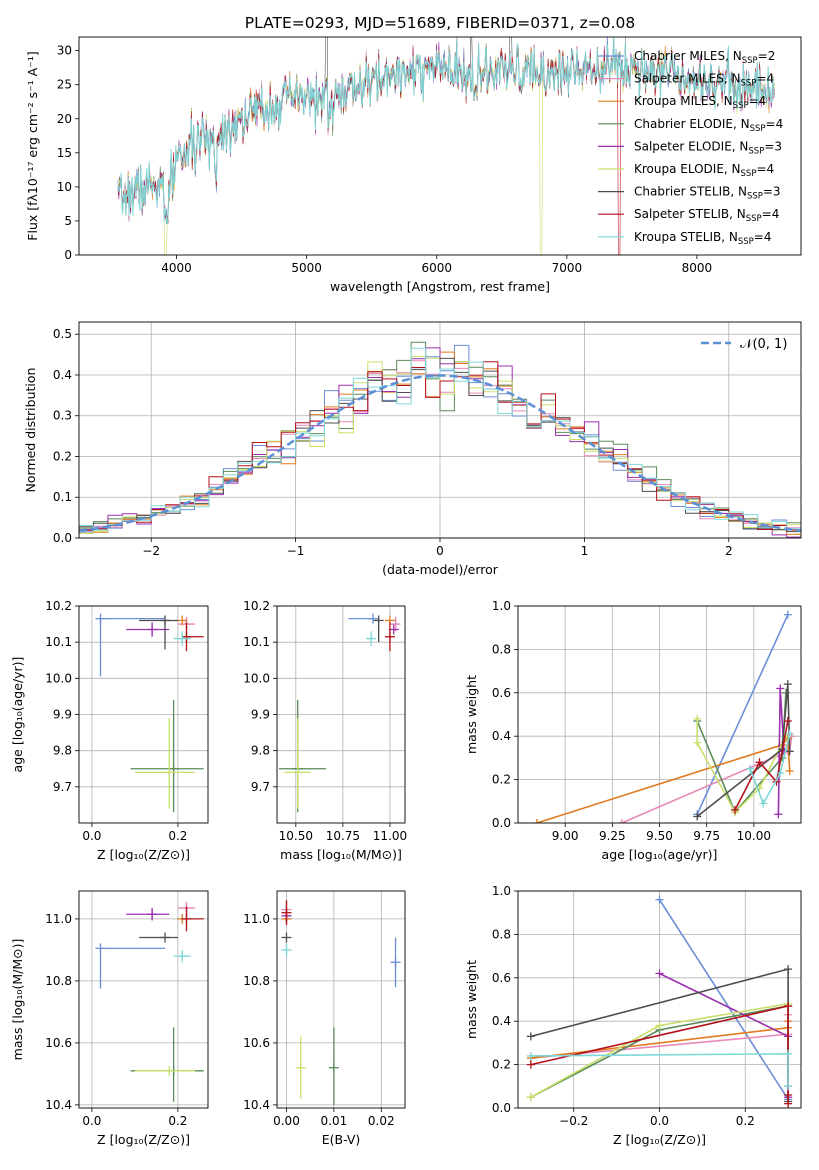 This screenshot has width=819, height=1170. Describe the element at coordinates (567, 268) in the screenshot. I see `x-tick-label: 7000` at that location.